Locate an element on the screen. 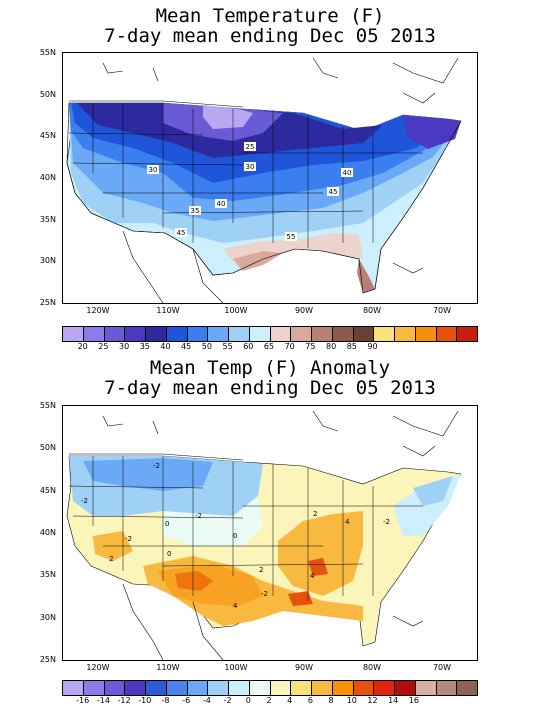  map2-region-cool-core is located at coordinates (148, 474).